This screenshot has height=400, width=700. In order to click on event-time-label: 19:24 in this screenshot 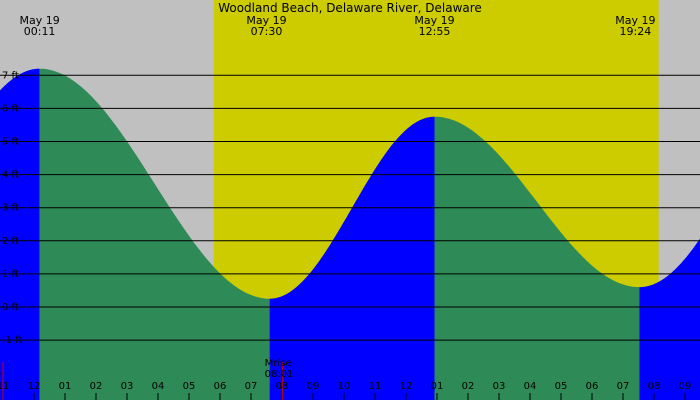, I will do `click(636, 31)`.